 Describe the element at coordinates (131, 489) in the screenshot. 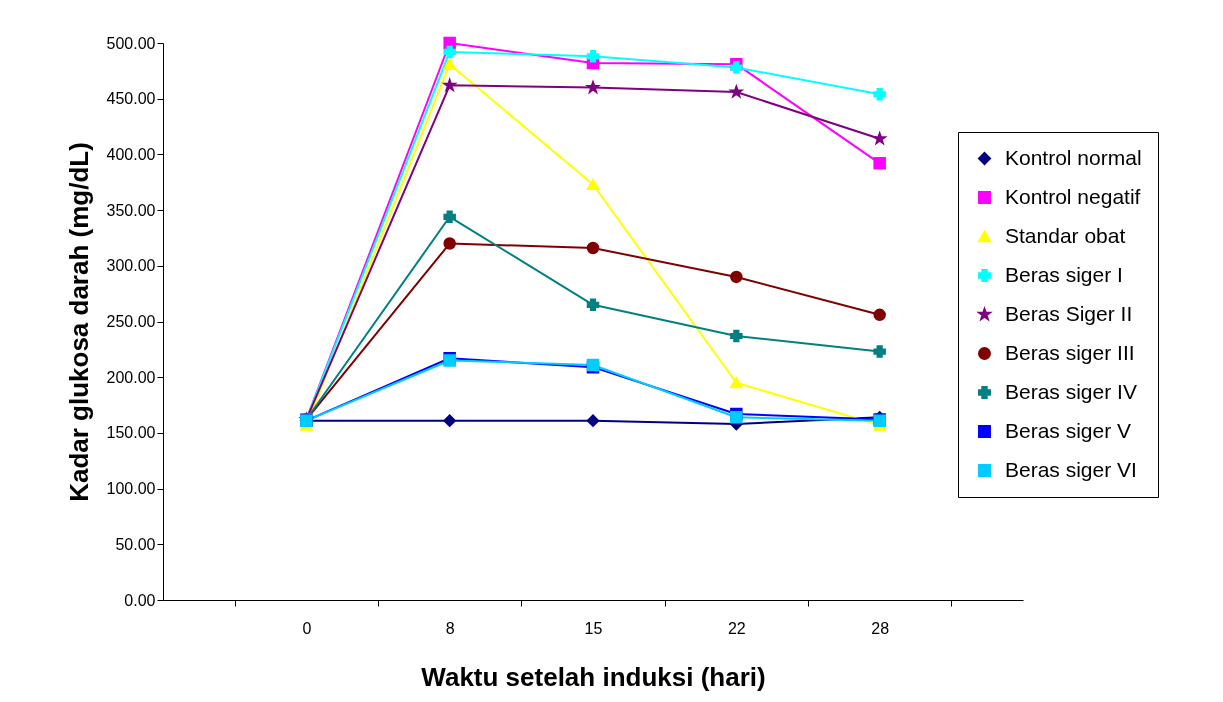

I see `y-tick-label: 100.00` at that location.